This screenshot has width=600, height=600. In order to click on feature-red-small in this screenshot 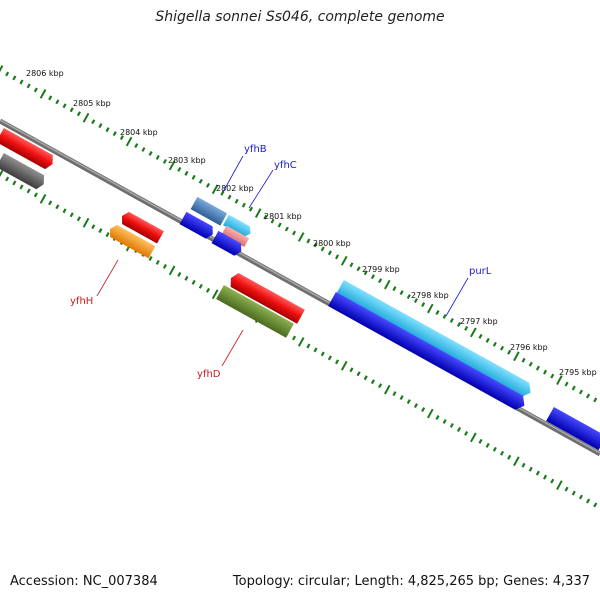, I will do `click(143, 227)`.